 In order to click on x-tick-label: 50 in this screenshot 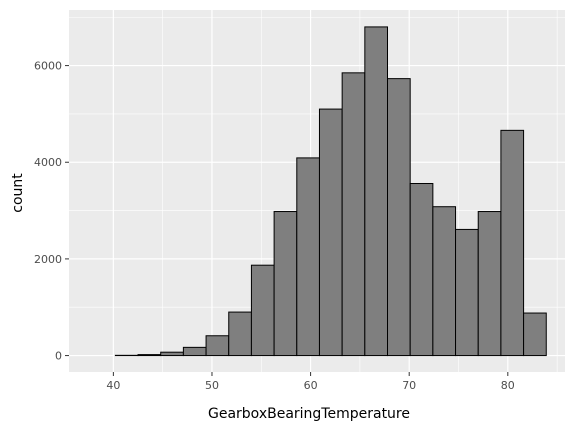, I will do `click(212, 385)`.